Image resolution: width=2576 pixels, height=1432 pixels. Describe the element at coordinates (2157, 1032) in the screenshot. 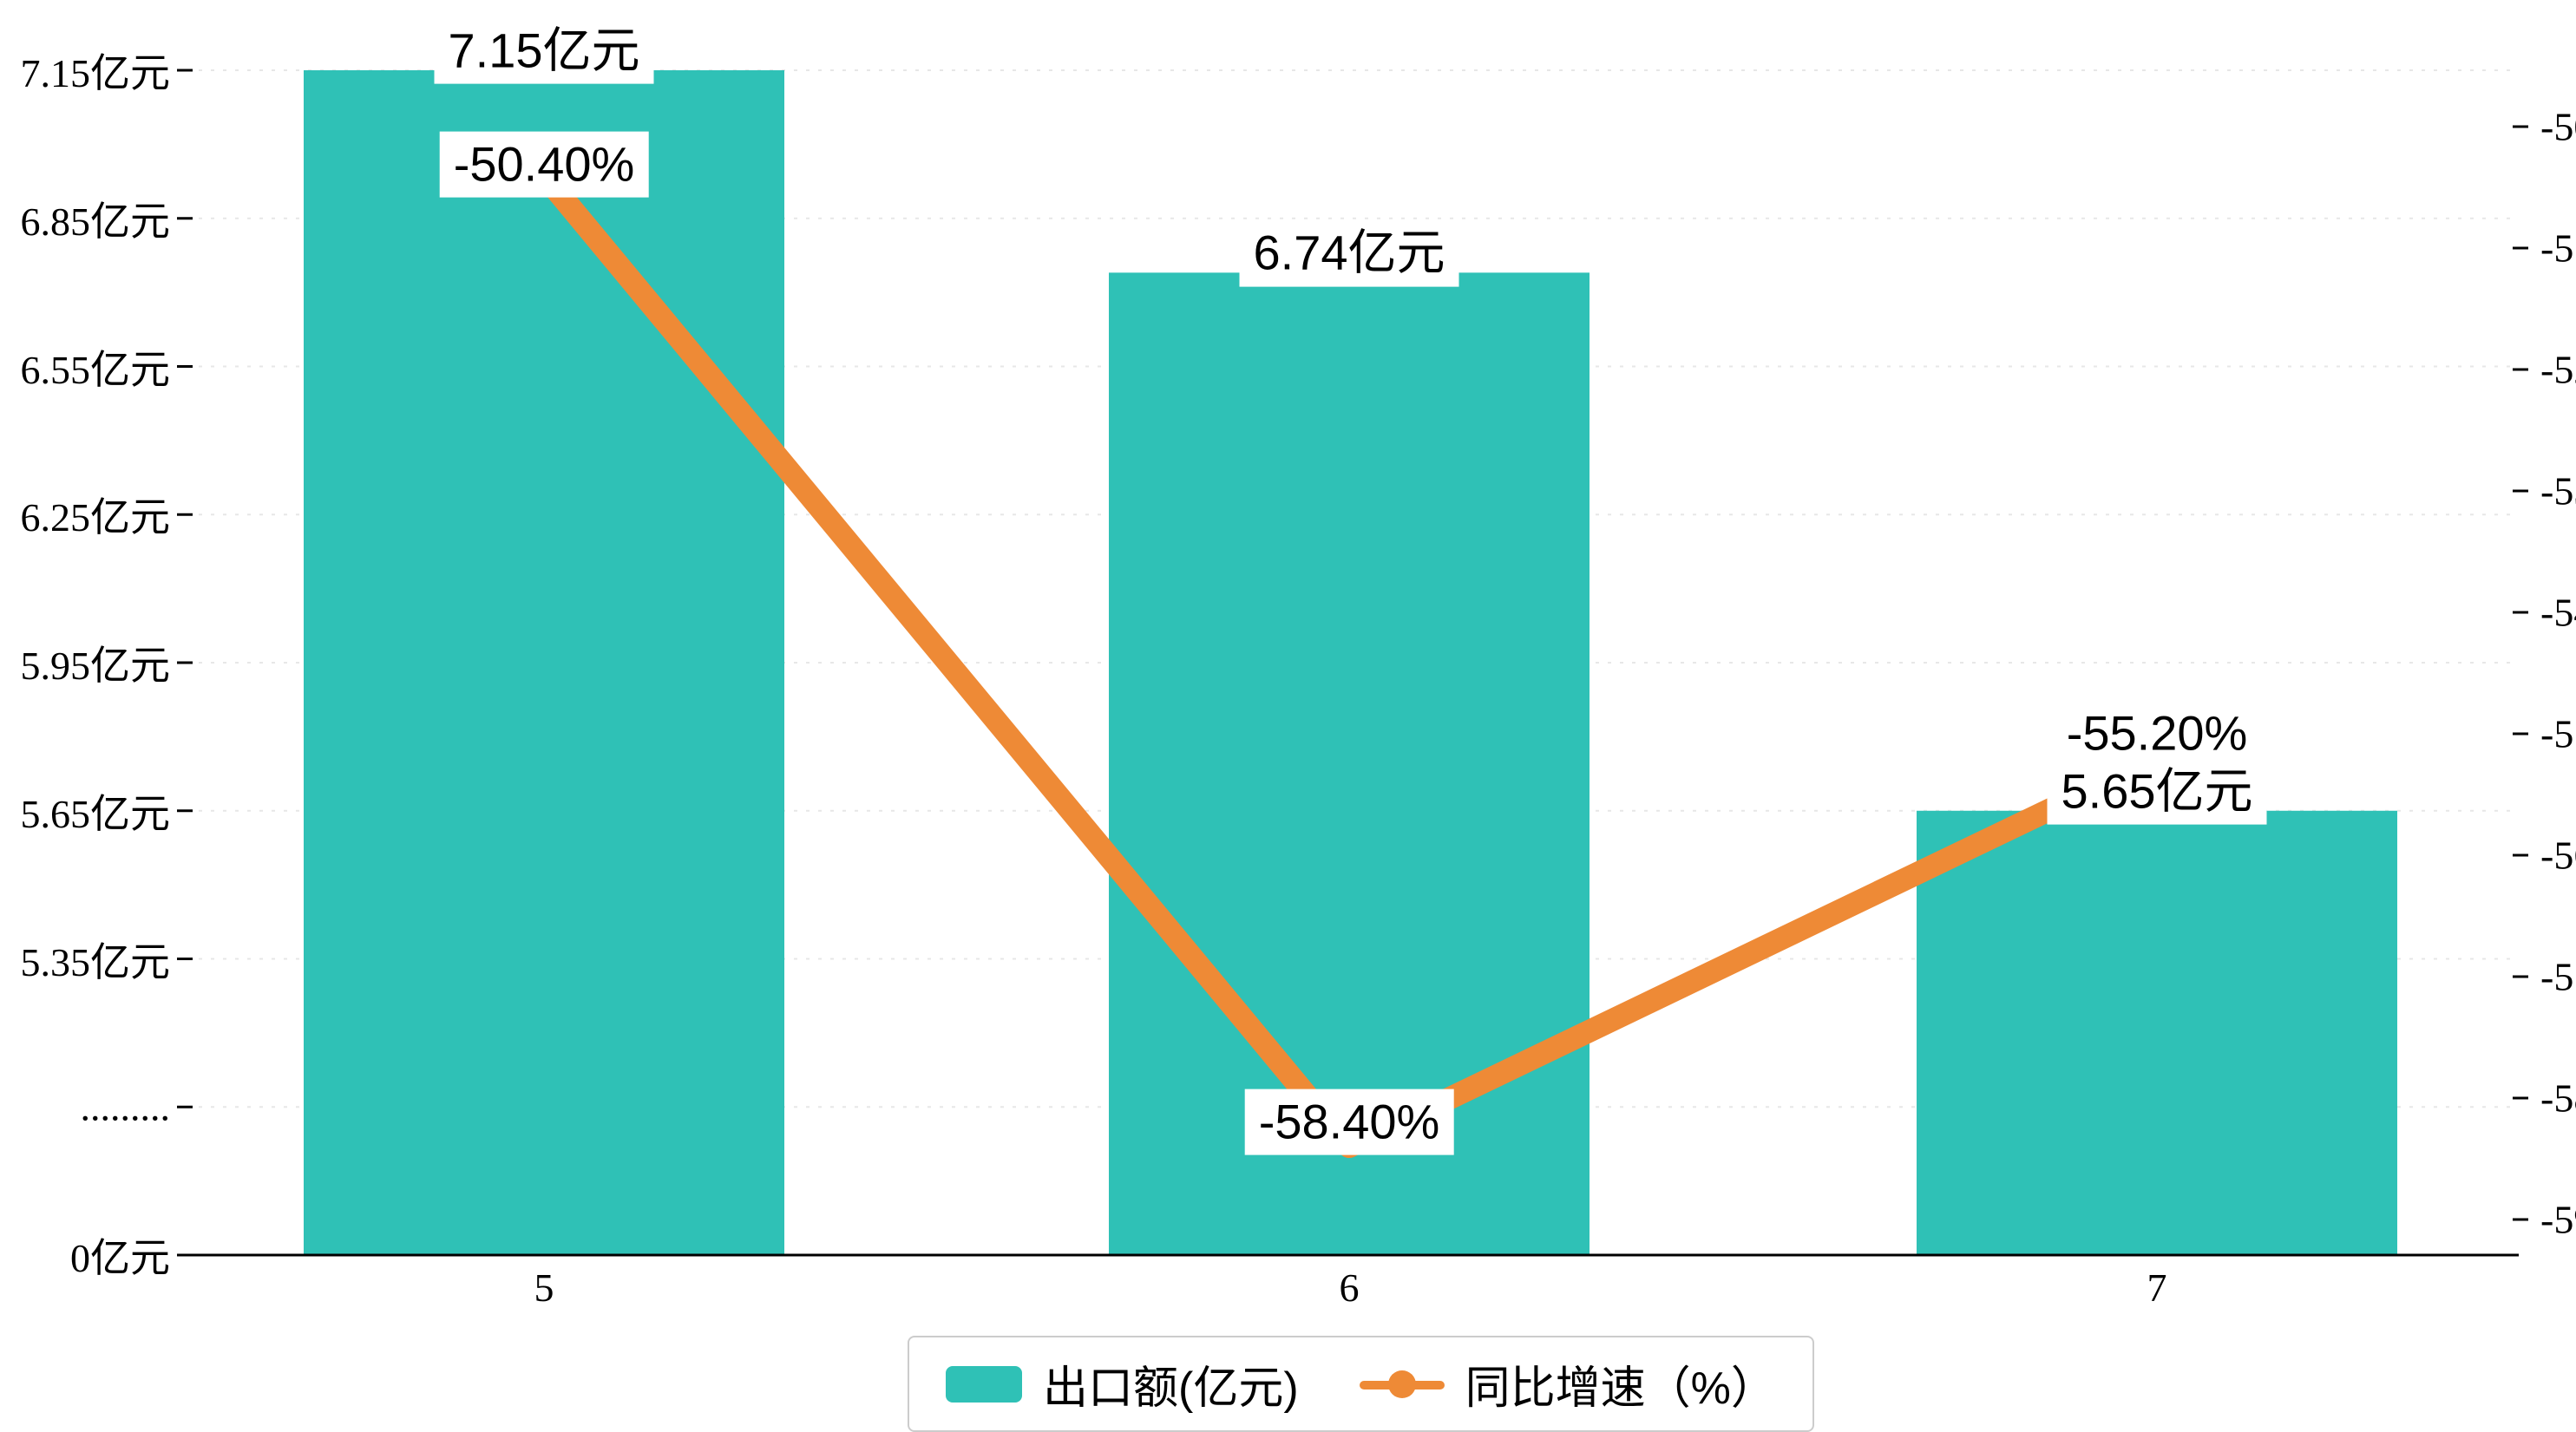

I see `bar` at that location.